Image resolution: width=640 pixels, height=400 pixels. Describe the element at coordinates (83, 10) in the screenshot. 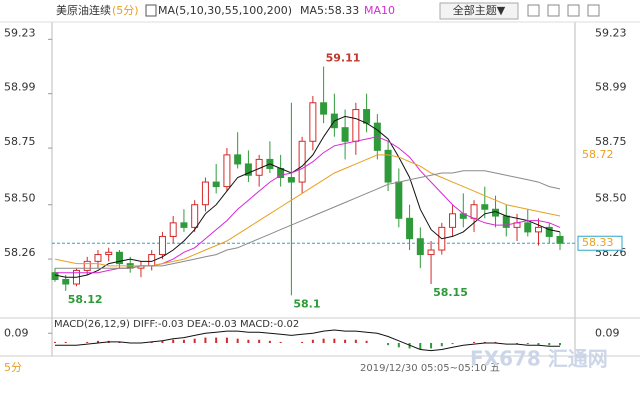

I see `title: 美原油连续` at that location.